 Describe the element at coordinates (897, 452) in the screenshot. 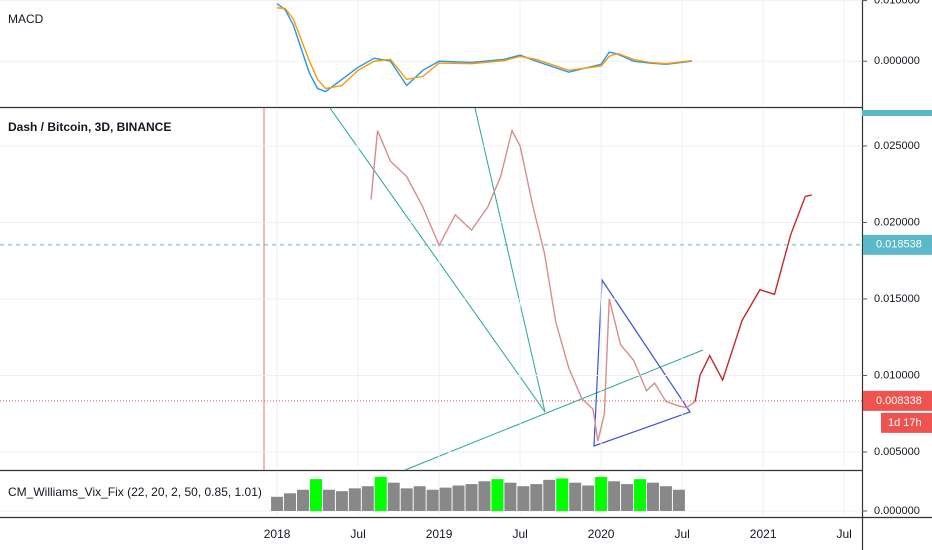

I see `y-tick-label: 0.005000` at that location.